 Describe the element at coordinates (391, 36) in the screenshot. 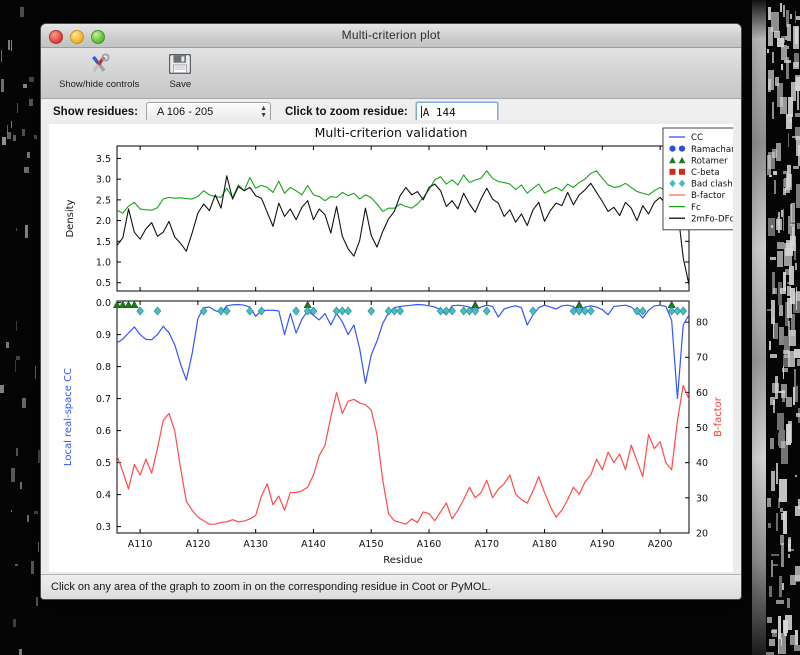

I see `window-titlebar: Multi-criterion plot` at that location.